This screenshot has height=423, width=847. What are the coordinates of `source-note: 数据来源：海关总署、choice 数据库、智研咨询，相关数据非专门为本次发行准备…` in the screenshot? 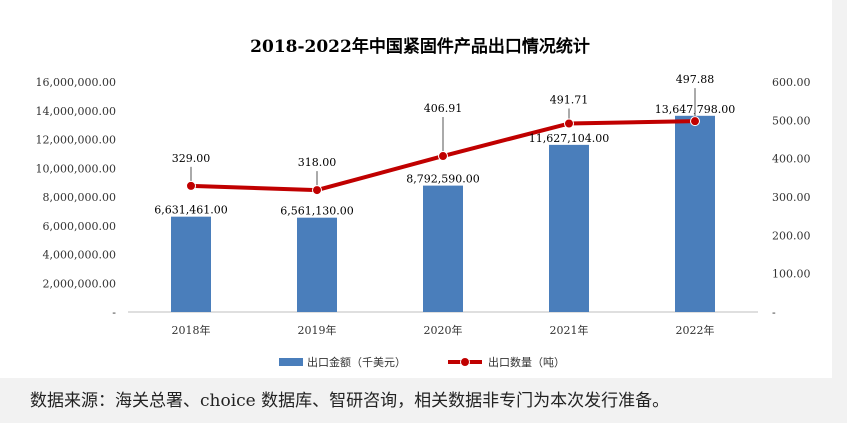 It's located at (350, 401).